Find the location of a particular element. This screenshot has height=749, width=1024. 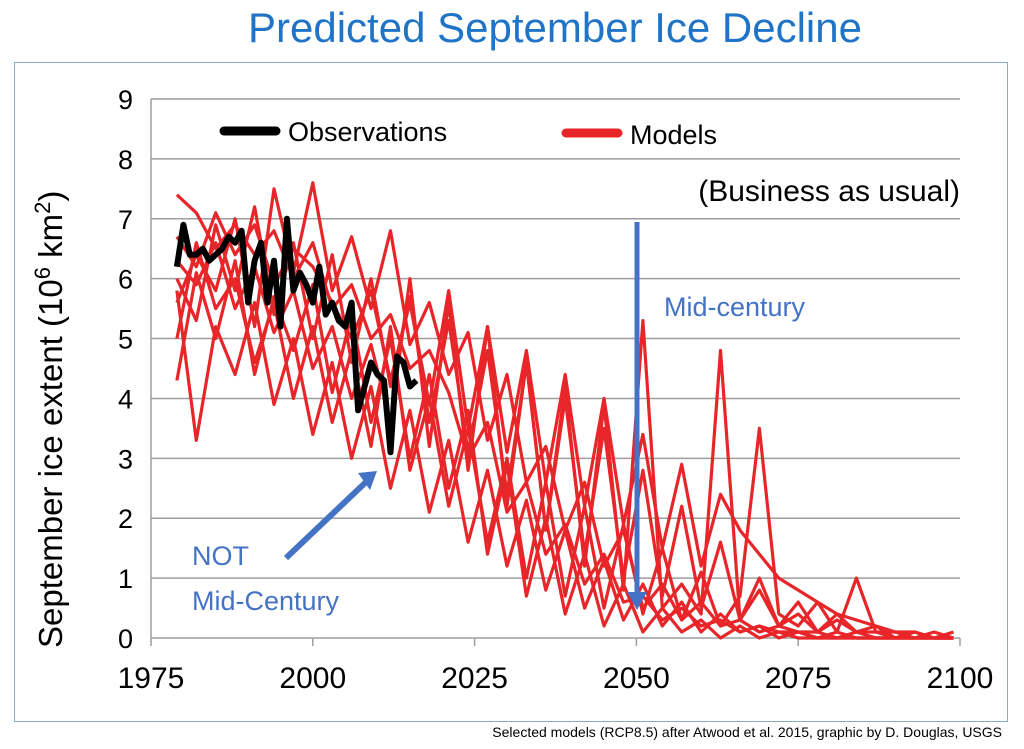

observations-line is located at coordinates (296, 335).